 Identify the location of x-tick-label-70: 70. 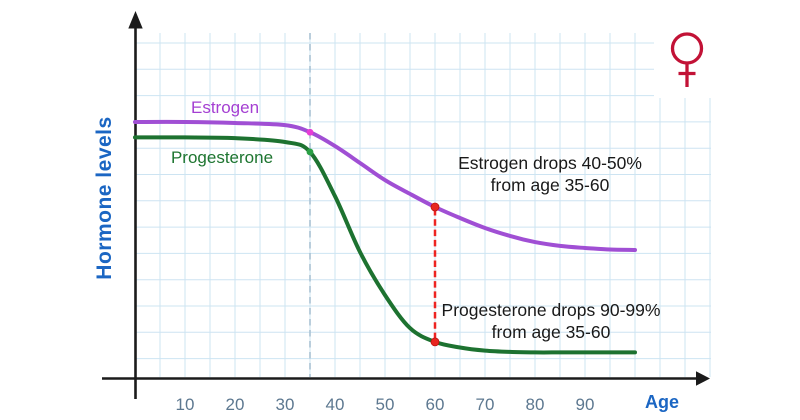
(485, 404).